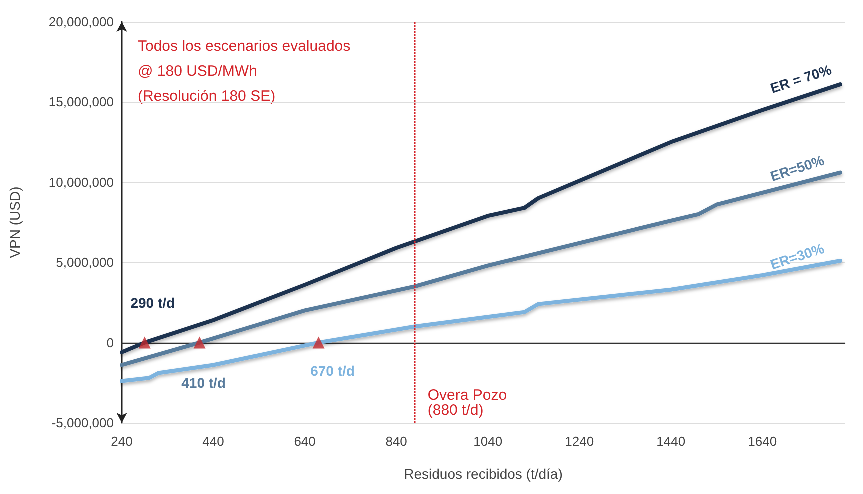 Image resolution: width=863 pixels, height=494 pixels. I want to click on x-tick-label: 240, so click(122, 441).